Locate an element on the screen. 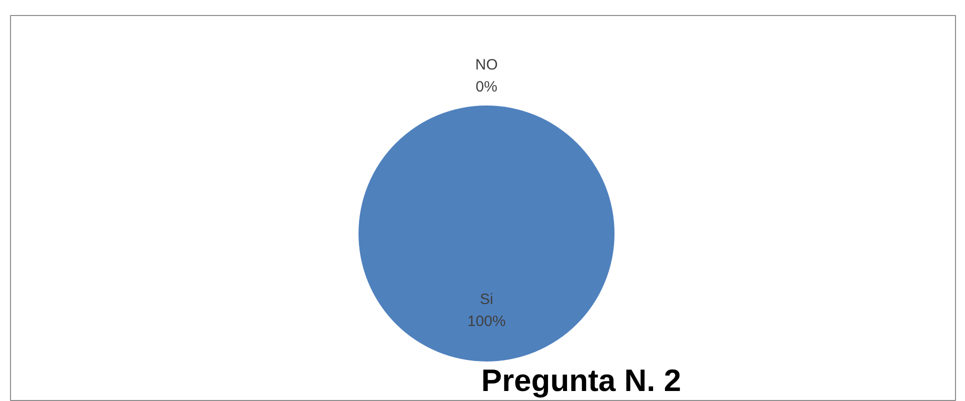 This screenshot has height=401, width=965. data-label: 100% is located at coordinates (486, 321).